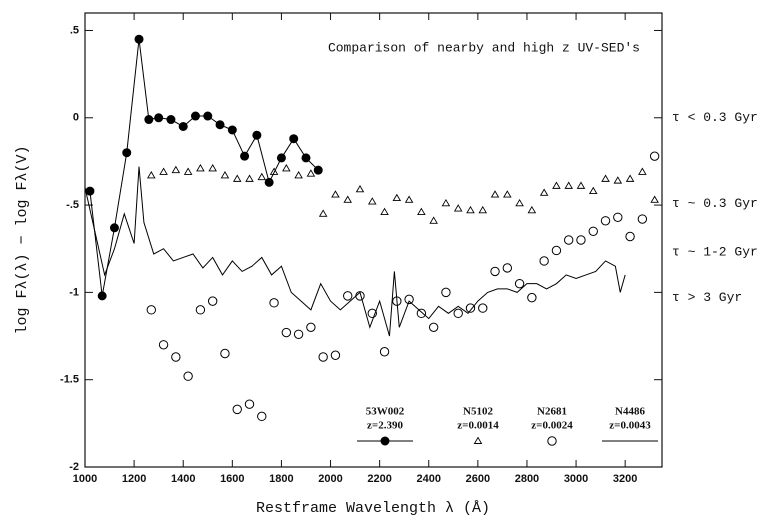 This screenshot has width=775, height=522. Describe the element at coordinates (527, 479) in the screenshot. I see `x-tick-label: 2800` at that location.